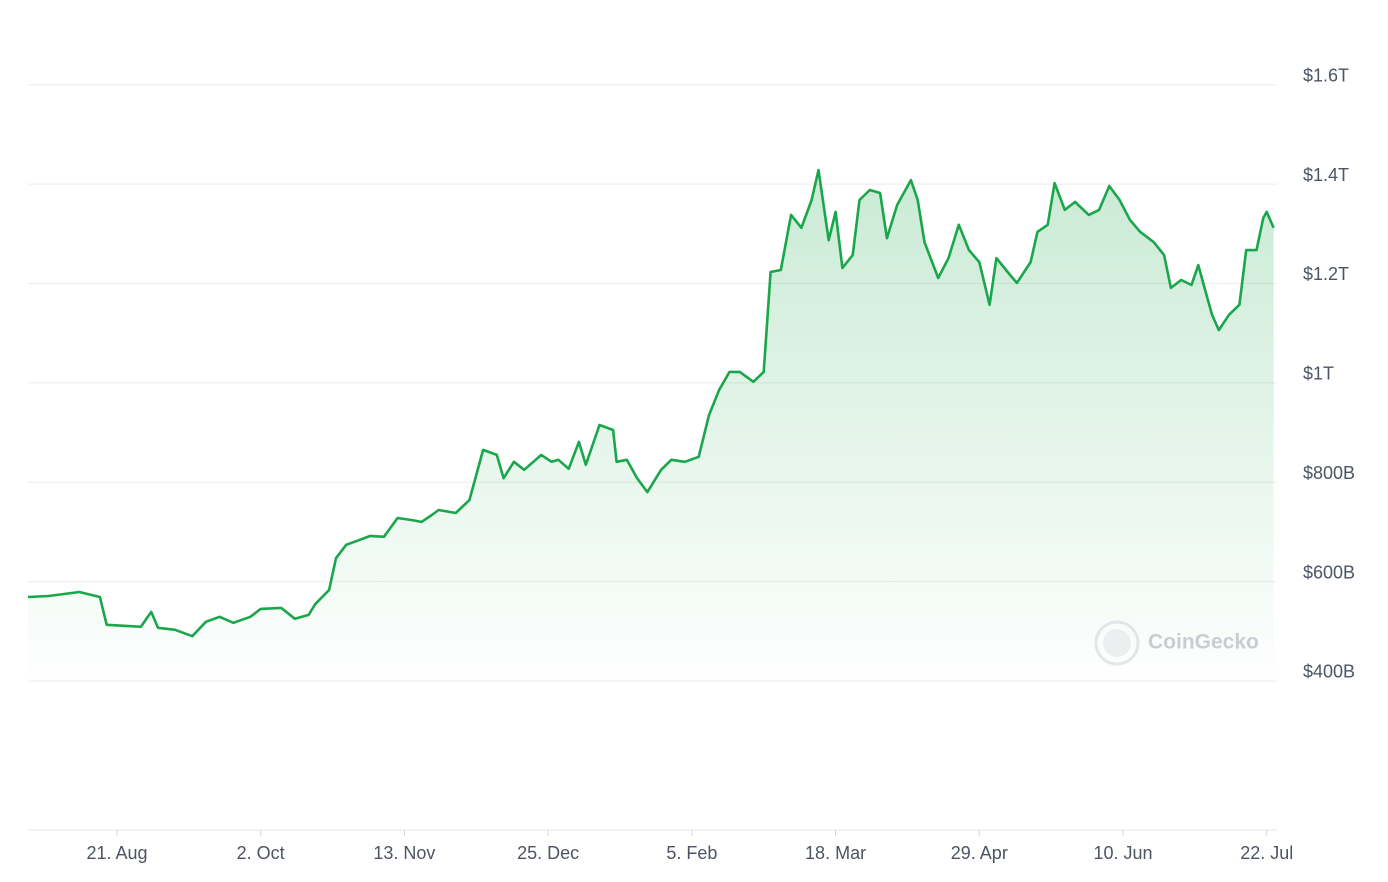  I want to click on y-tick-label: $800B, so click(1329, 473).